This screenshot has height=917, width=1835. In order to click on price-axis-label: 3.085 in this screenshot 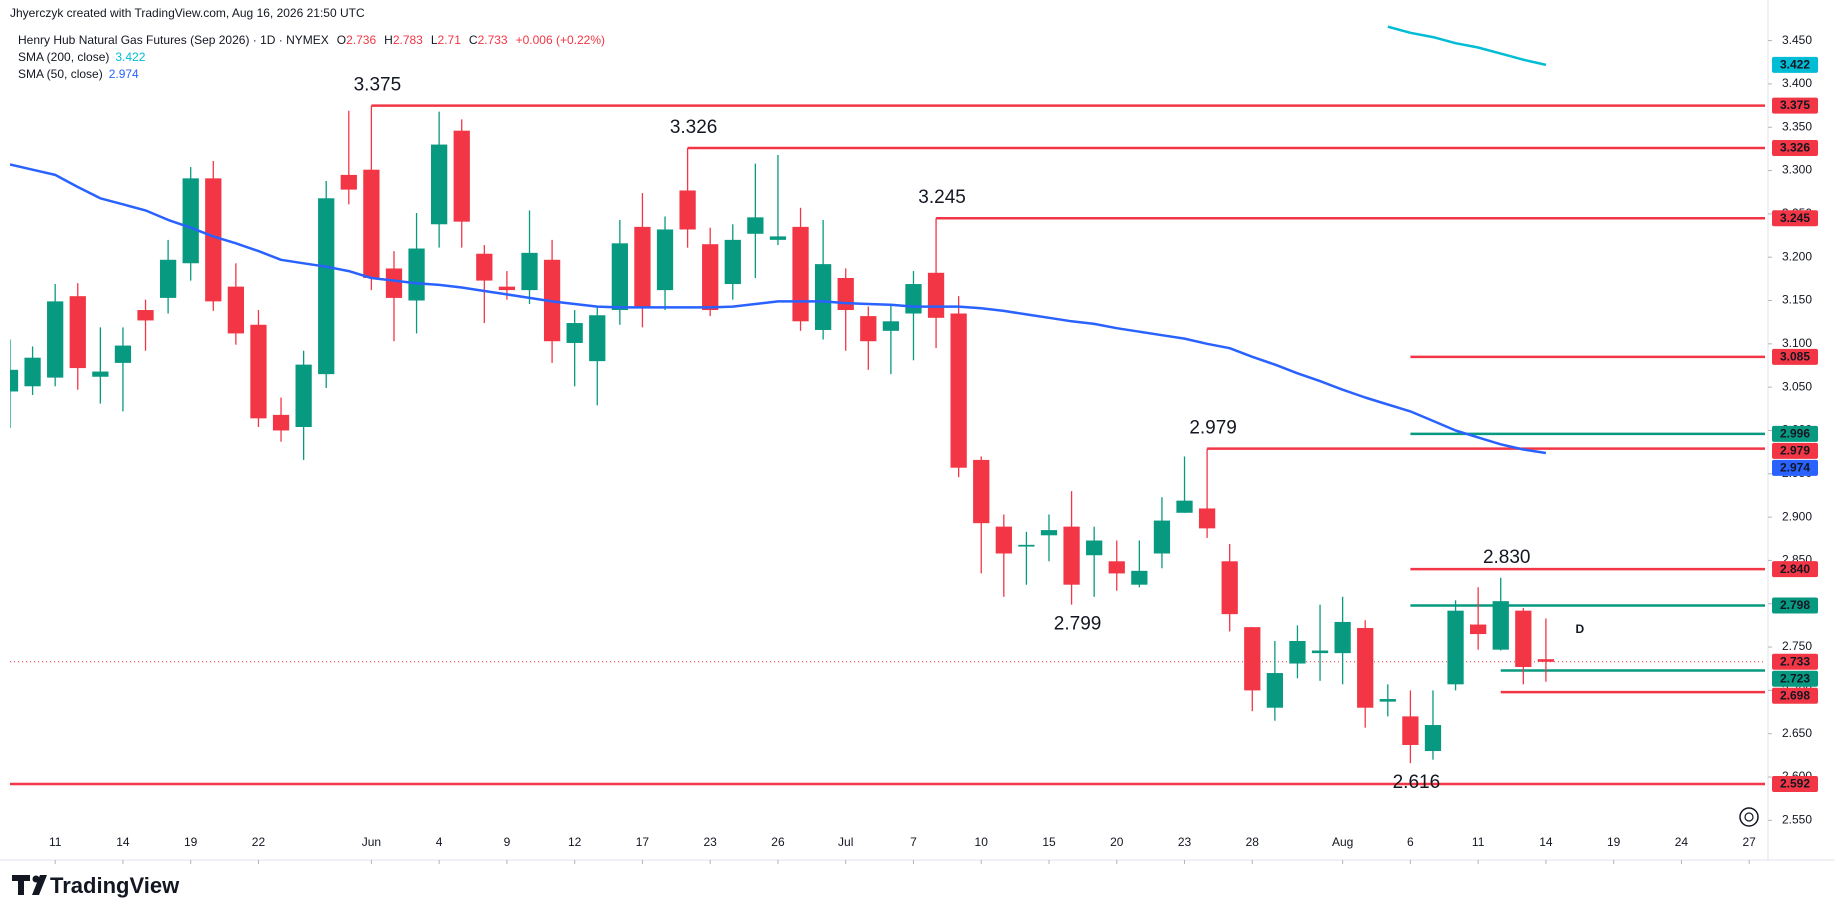, I will do `click(1795, 356)`.